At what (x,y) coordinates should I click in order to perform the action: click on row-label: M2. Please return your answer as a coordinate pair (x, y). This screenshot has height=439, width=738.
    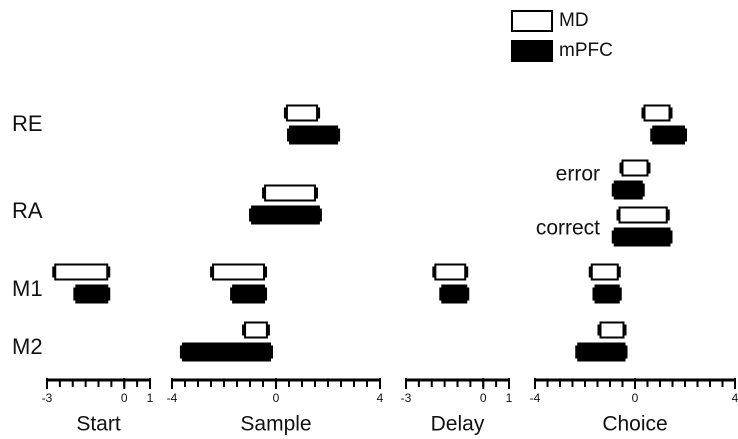
    Looking at the image, I should click on (27, 346).